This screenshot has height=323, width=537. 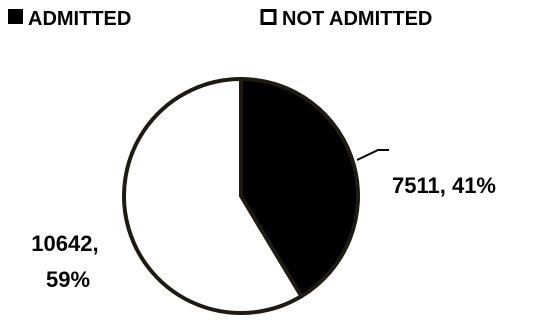 I want to click on data-label-not-admitted-value: 10642,, so click(x=64, y=243).